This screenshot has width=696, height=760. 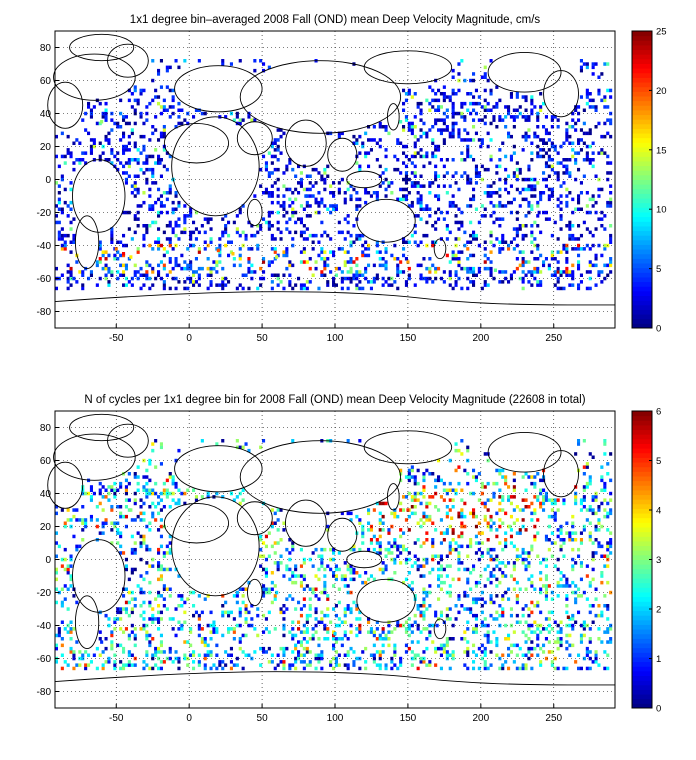 What do you see at coordinates (46, 81) in the screenshot?
I see `y-tick-label: 60` at bounding box center [46, 81].